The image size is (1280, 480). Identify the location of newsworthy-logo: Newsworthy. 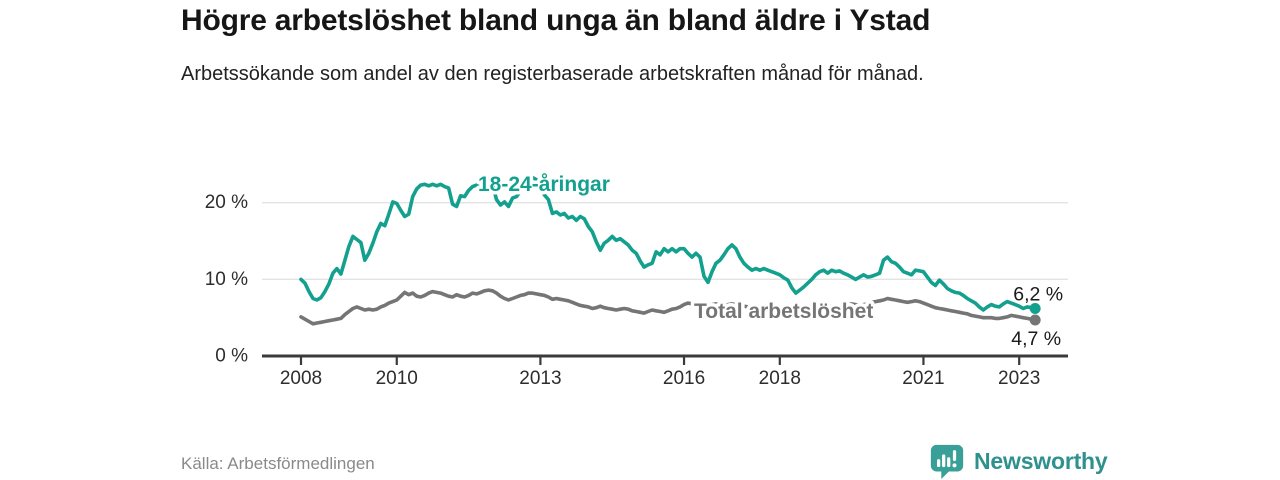
(1018, 461).